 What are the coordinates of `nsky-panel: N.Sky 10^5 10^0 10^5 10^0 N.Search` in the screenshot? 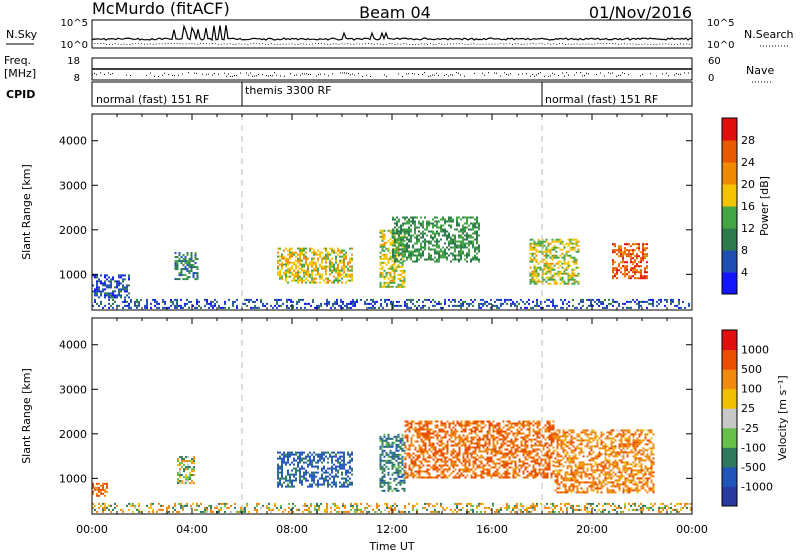 It's located at (400, 34).